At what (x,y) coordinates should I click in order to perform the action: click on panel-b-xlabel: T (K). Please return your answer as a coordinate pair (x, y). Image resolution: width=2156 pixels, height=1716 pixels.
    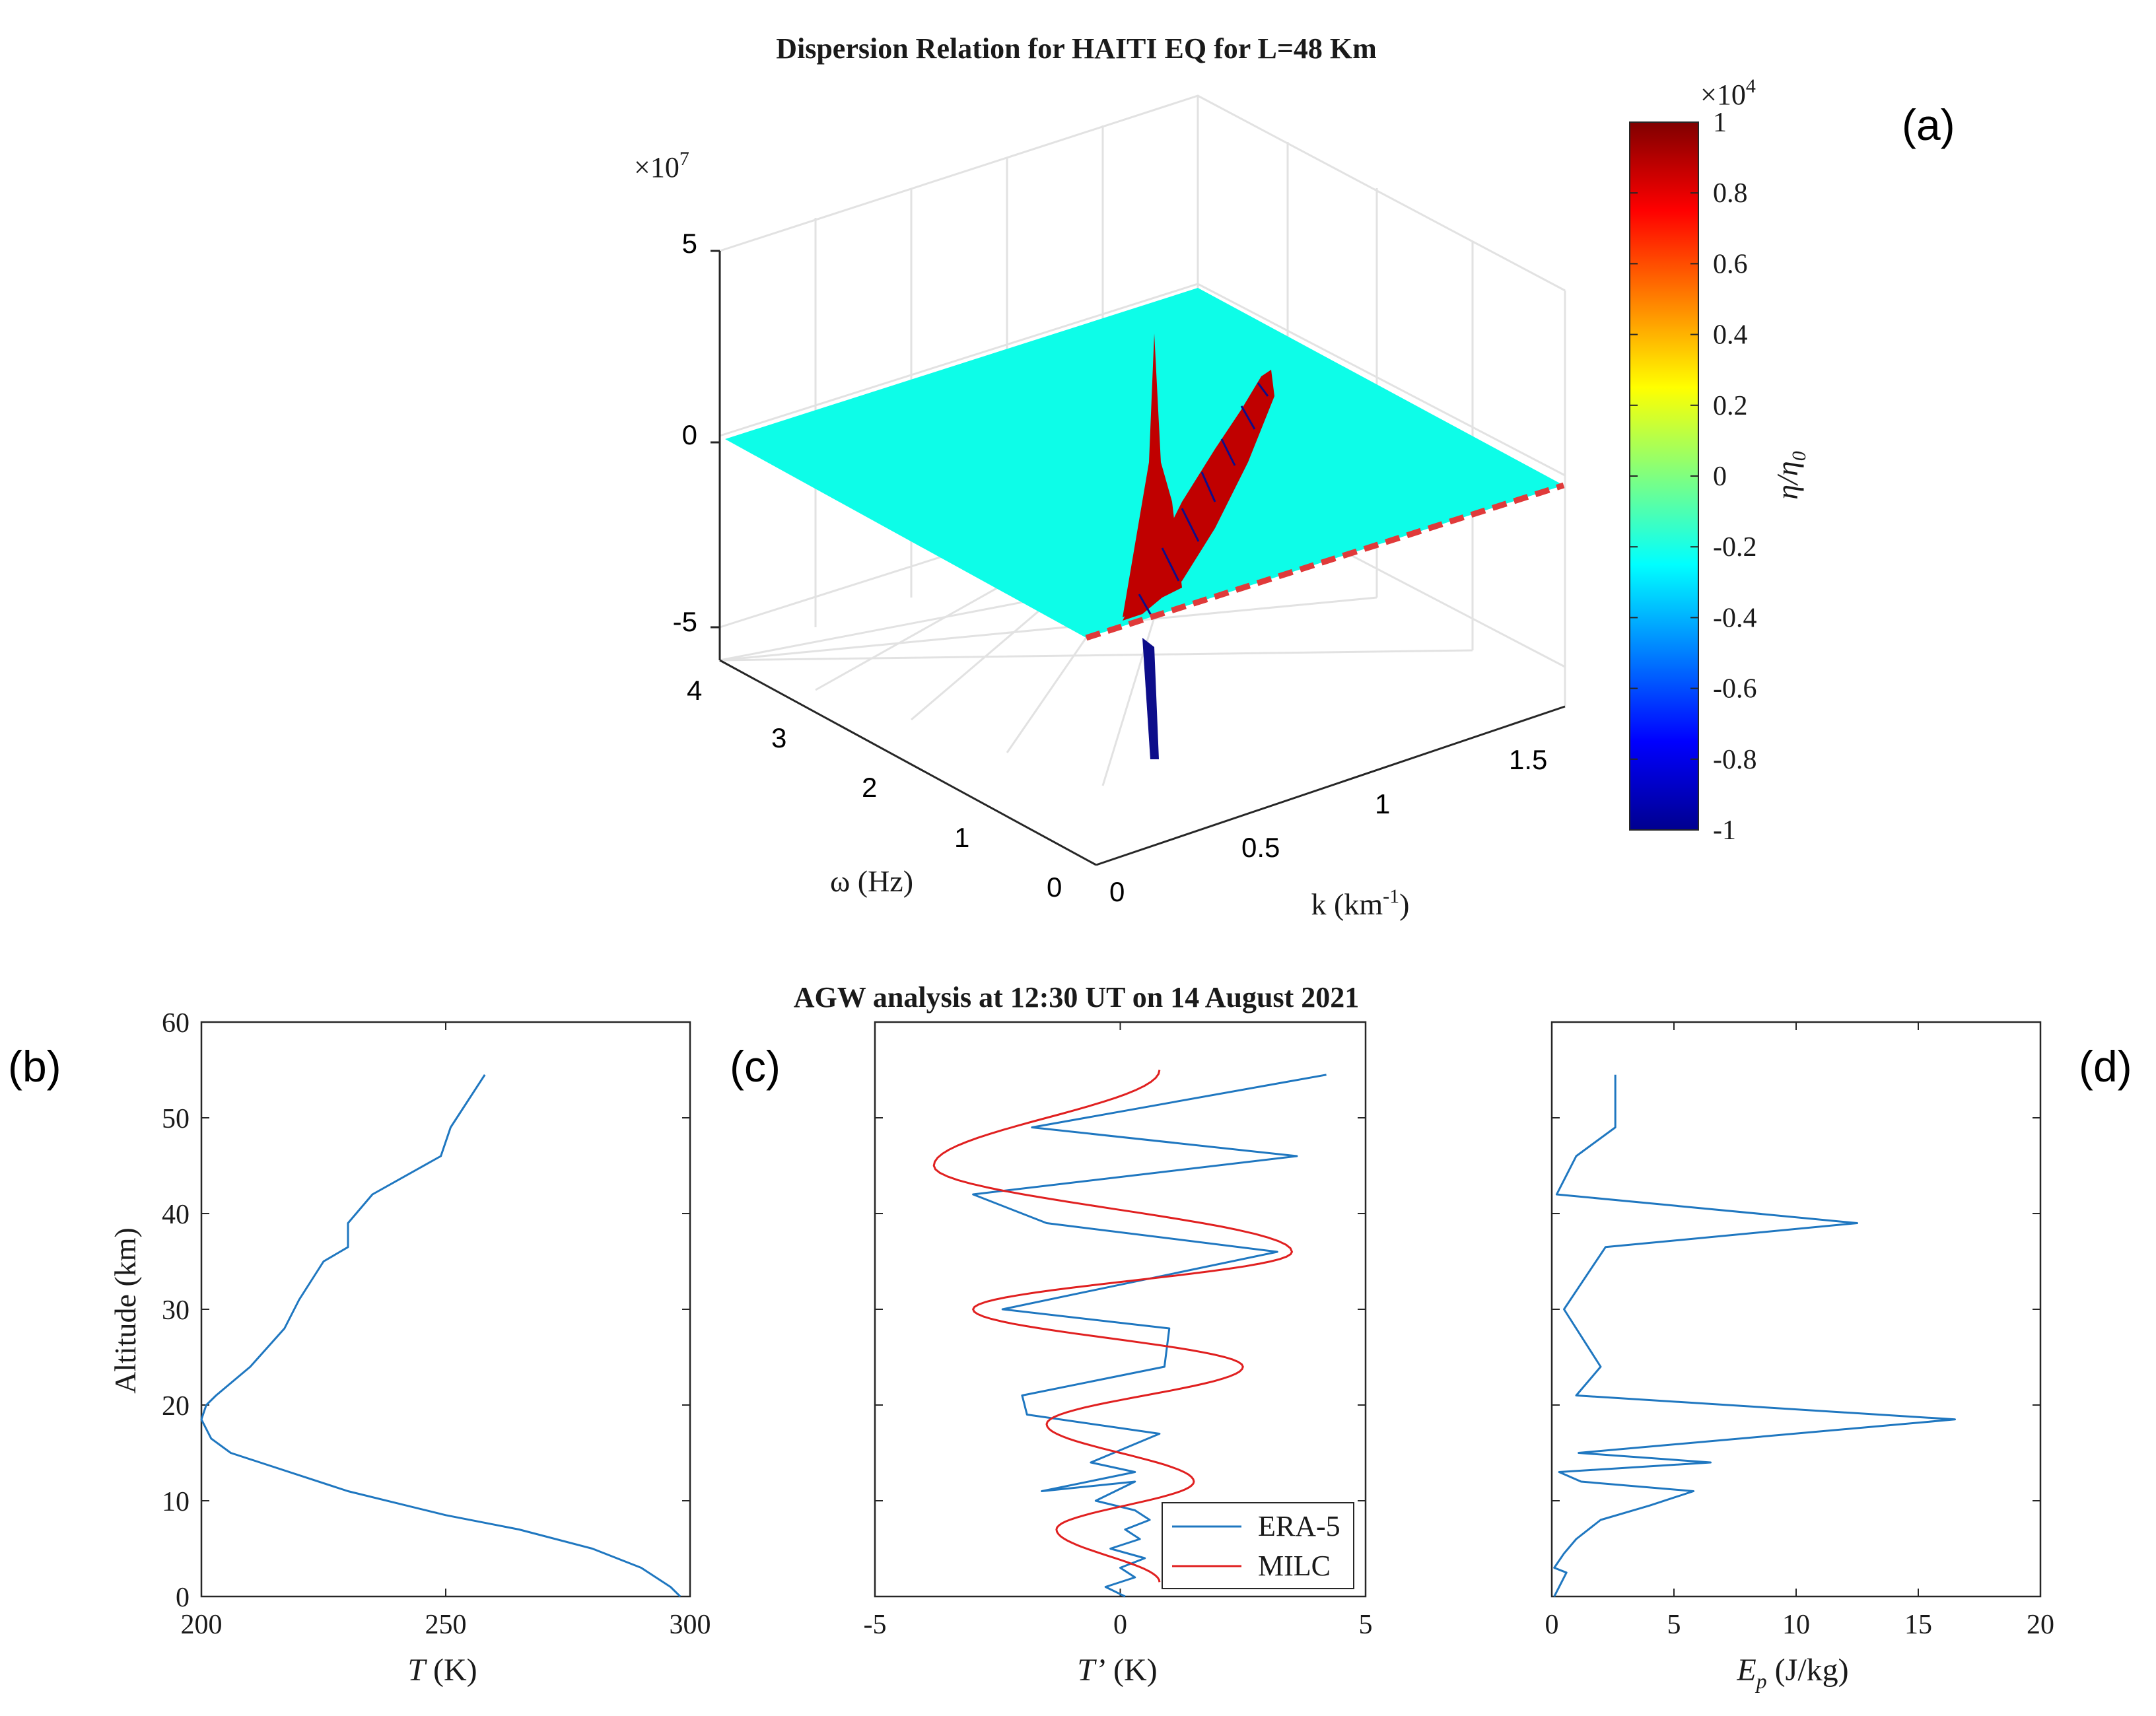
    Looking at the image, I should click on (442, 1671).